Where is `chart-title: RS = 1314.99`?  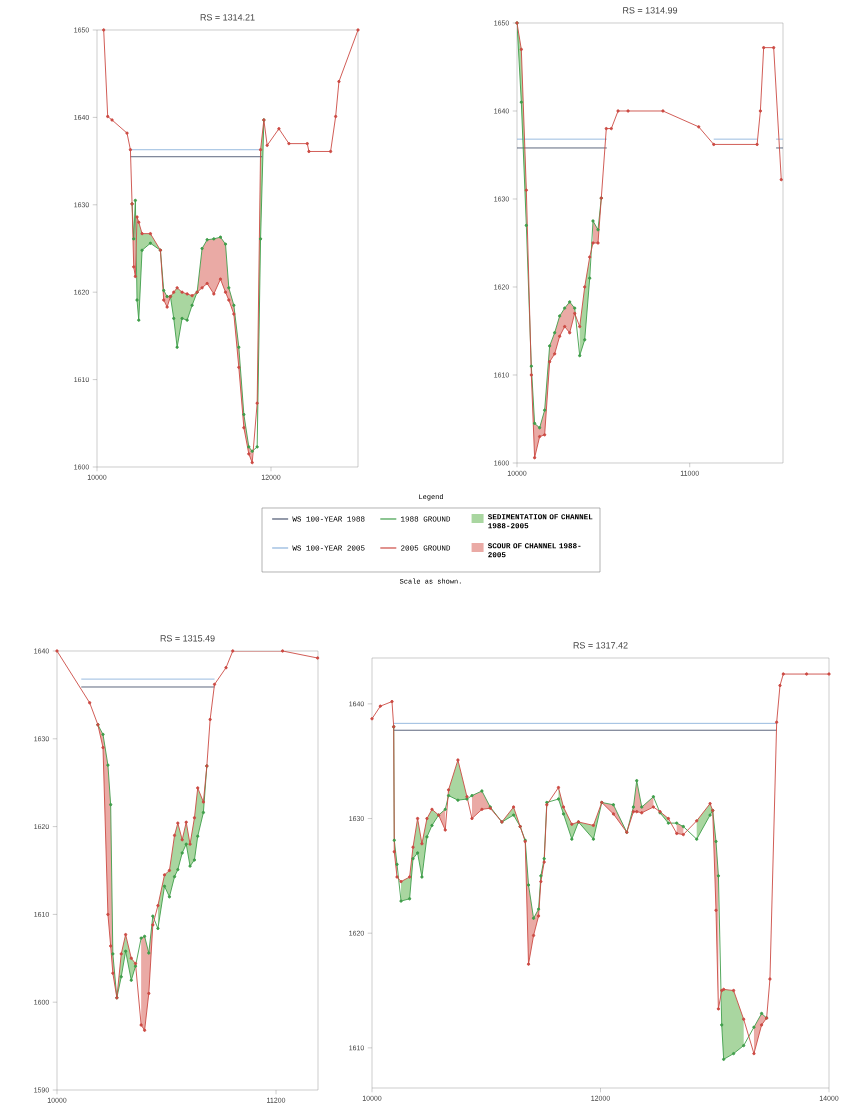 chart-title: RS = 1314.99 is located at coordinates (650, 10).